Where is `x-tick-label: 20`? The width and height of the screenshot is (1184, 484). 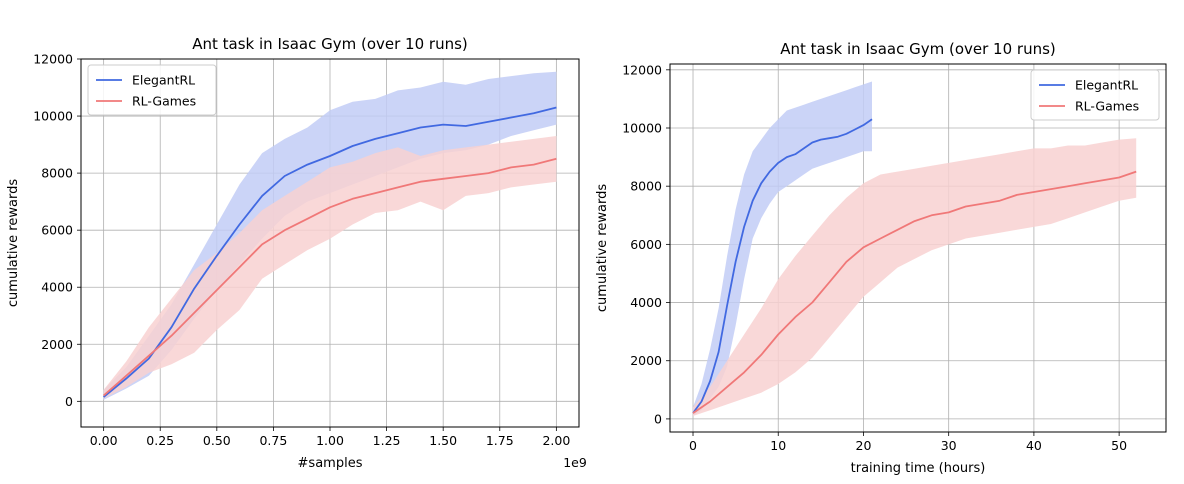 x-tick-label: 20 is located at coordinates (864, 445).